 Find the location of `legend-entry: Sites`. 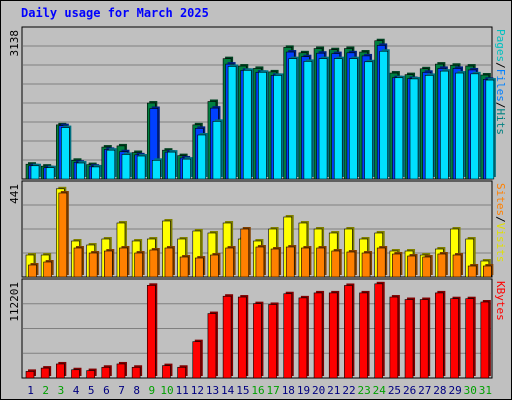

legend-entry: Sites is located at coordinates (500, 199).